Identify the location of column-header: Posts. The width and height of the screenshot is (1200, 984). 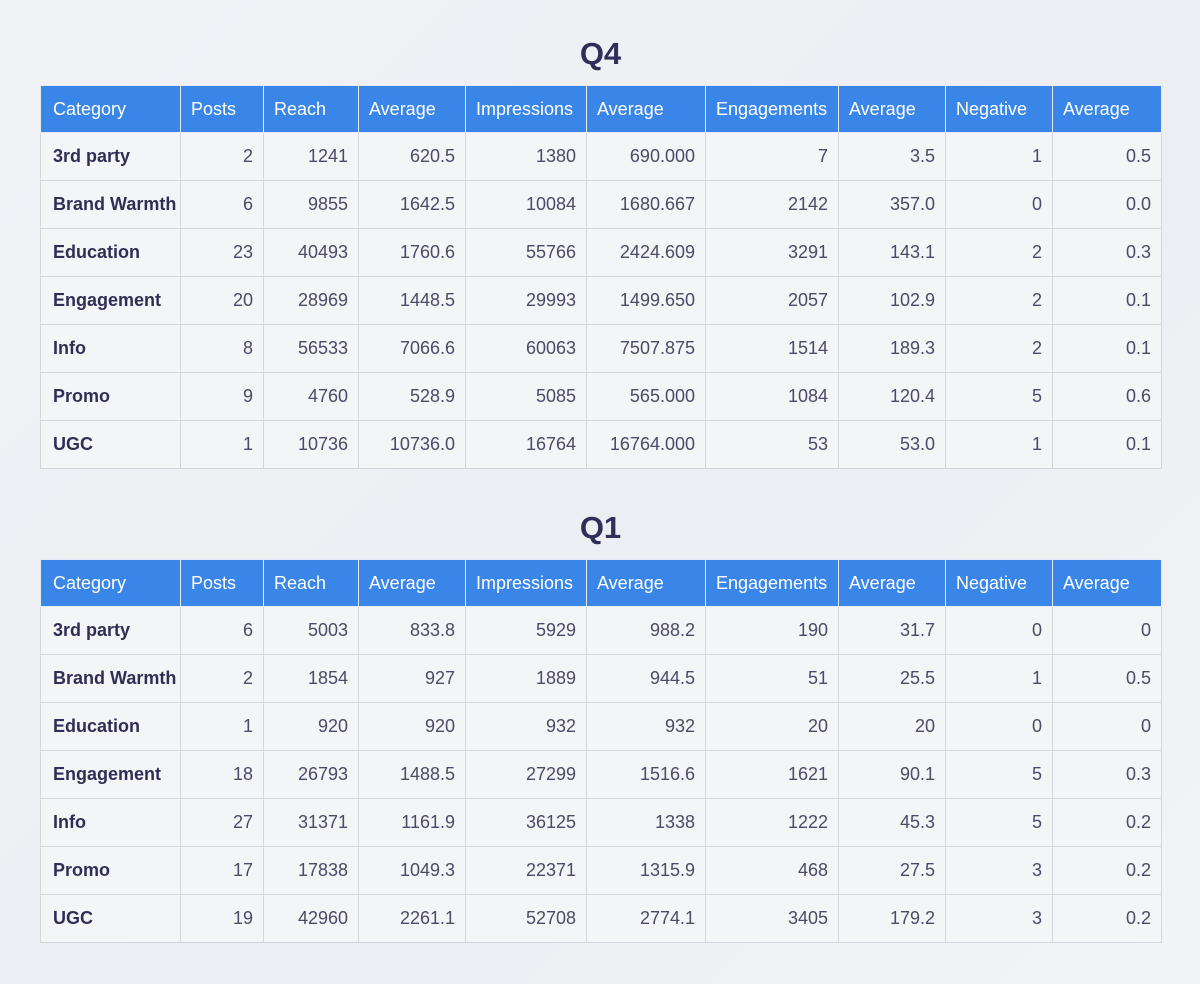
(222, 583).